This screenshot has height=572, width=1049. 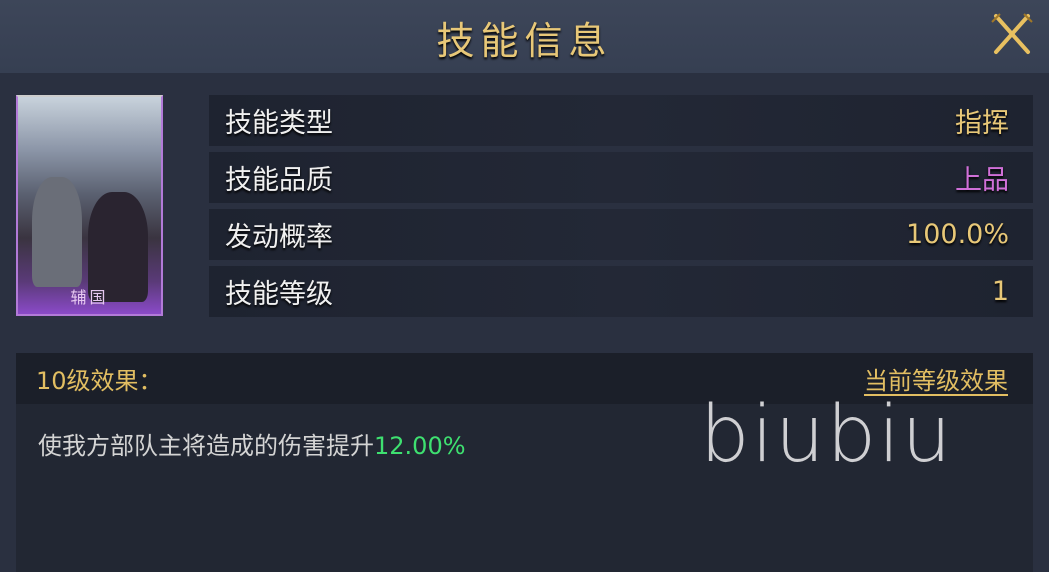 I want to click on skill-card: 辅国, so click(x=89, y=205).